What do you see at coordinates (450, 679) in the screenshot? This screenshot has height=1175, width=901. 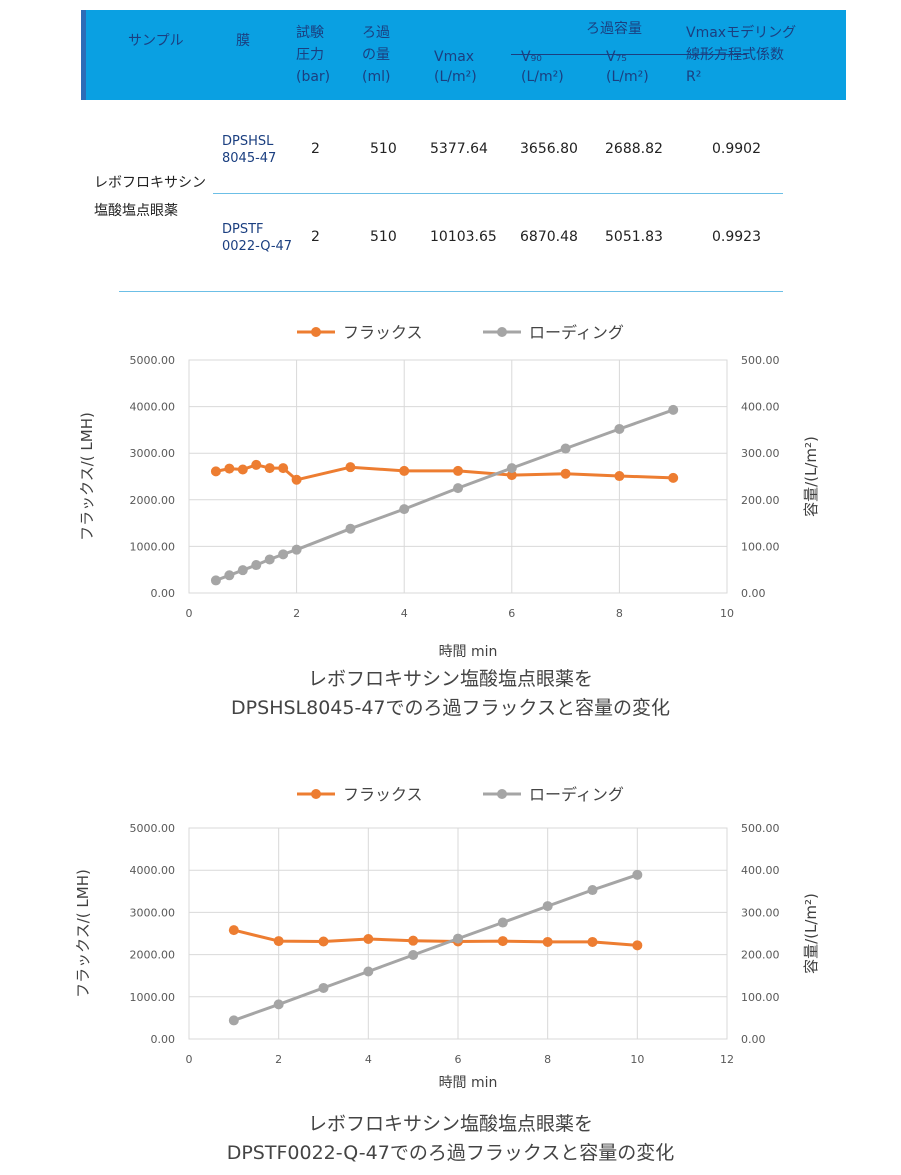 I see `chart-1-caption-line-1: レボフロキサシン塩酸塩点眼薬を` at bounding box center [450, 679].